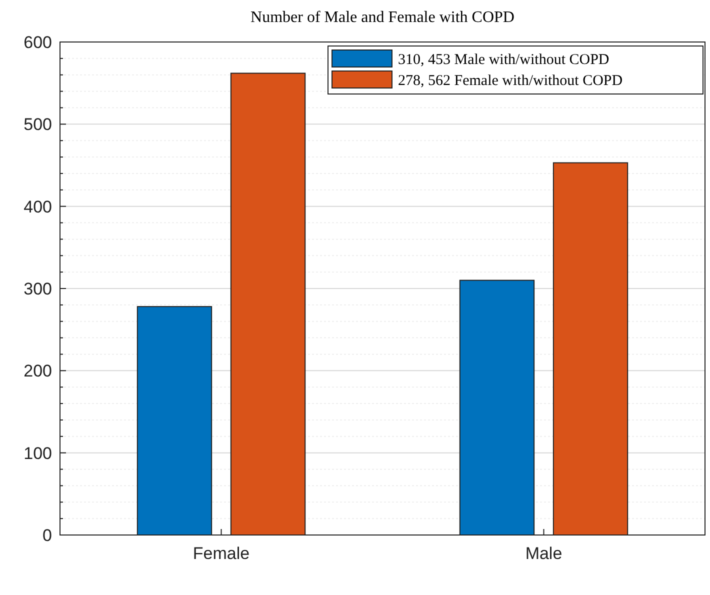 The image size is (710, 595). I want to click on x-tick-label: Male, so click(543, 553).